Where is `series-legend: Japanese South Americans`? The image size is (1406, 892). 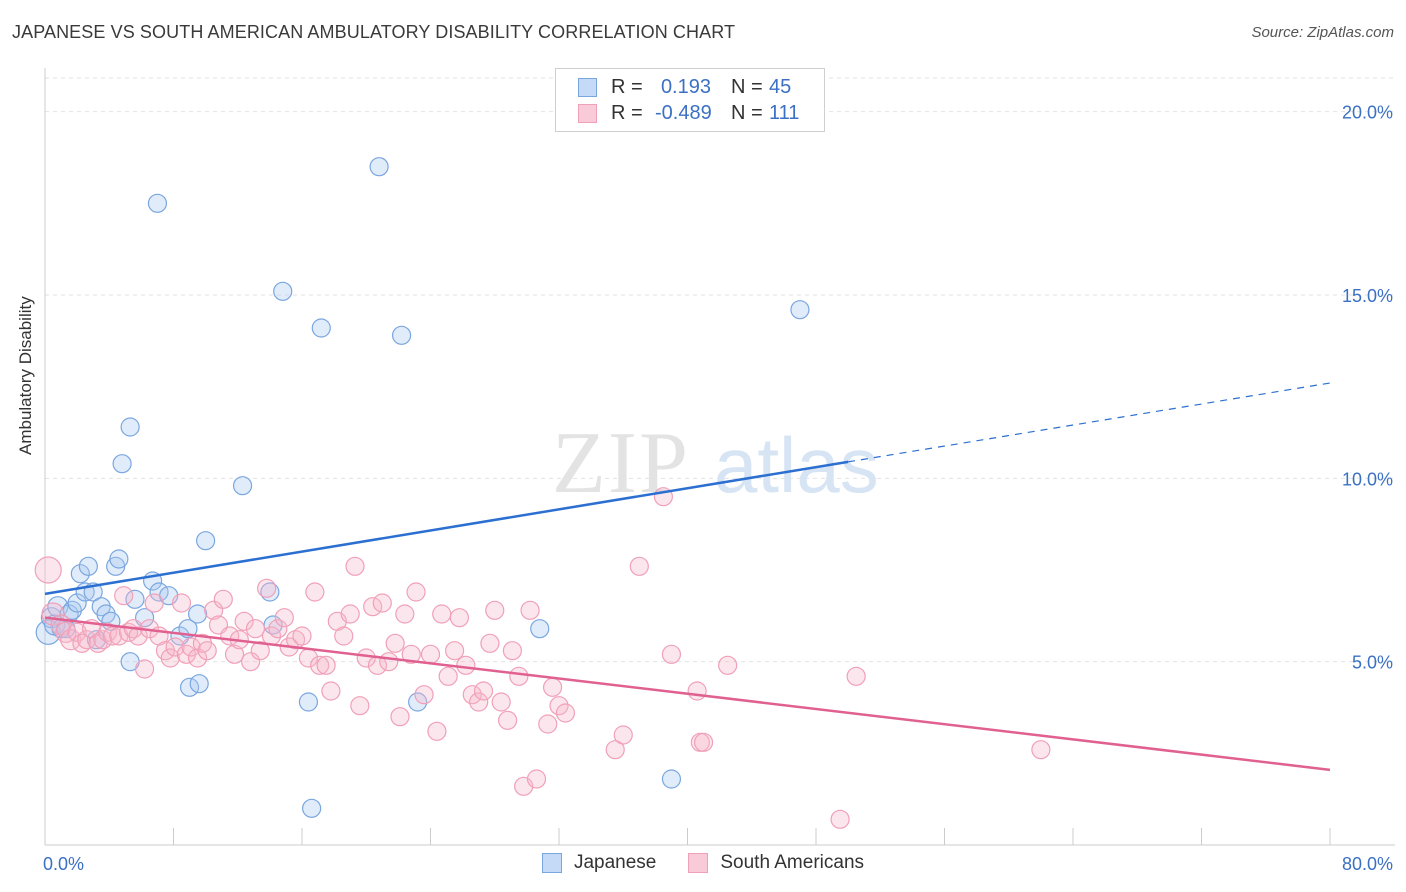
series-legend: Japanese South Americans is located at coordinates (703, 863).